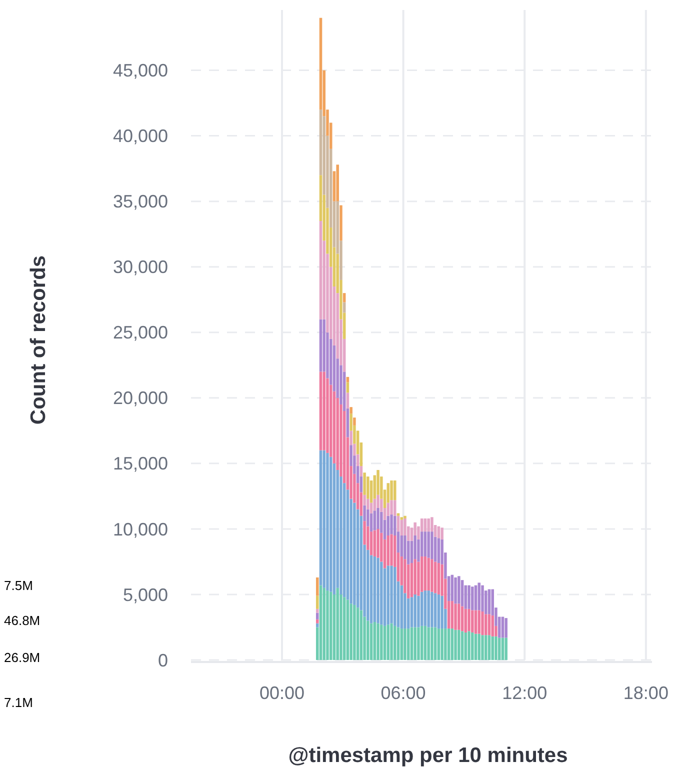 The width and height of the screenshot is (686, 772). What do you see at coordinates (140, 202) in the screenshot?
I see `y-tick-label: 35,000` at bounding box center [140, 202].